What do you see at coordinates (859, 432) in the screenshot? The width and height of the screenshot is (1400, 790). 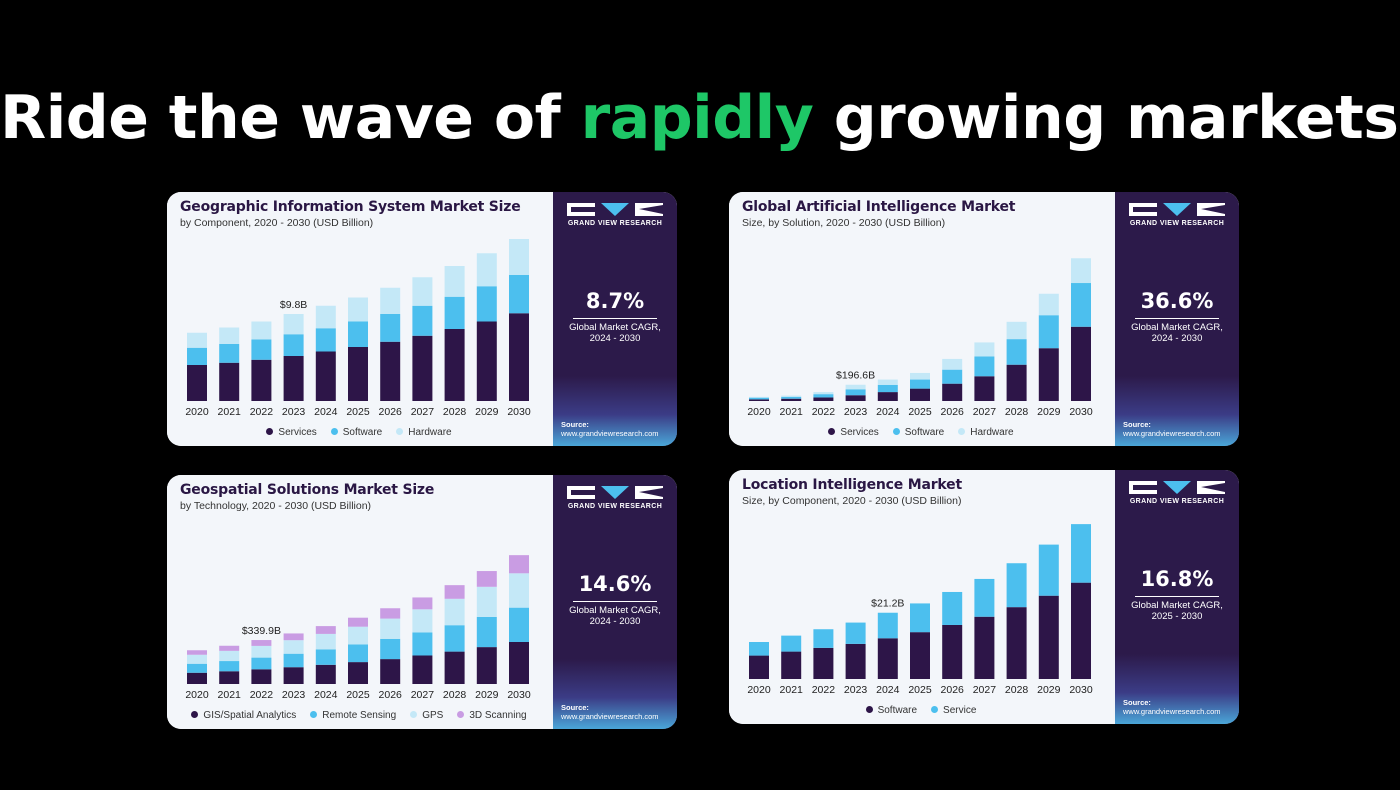 I see `legend-label: Services` at bounding box center [859, 432].